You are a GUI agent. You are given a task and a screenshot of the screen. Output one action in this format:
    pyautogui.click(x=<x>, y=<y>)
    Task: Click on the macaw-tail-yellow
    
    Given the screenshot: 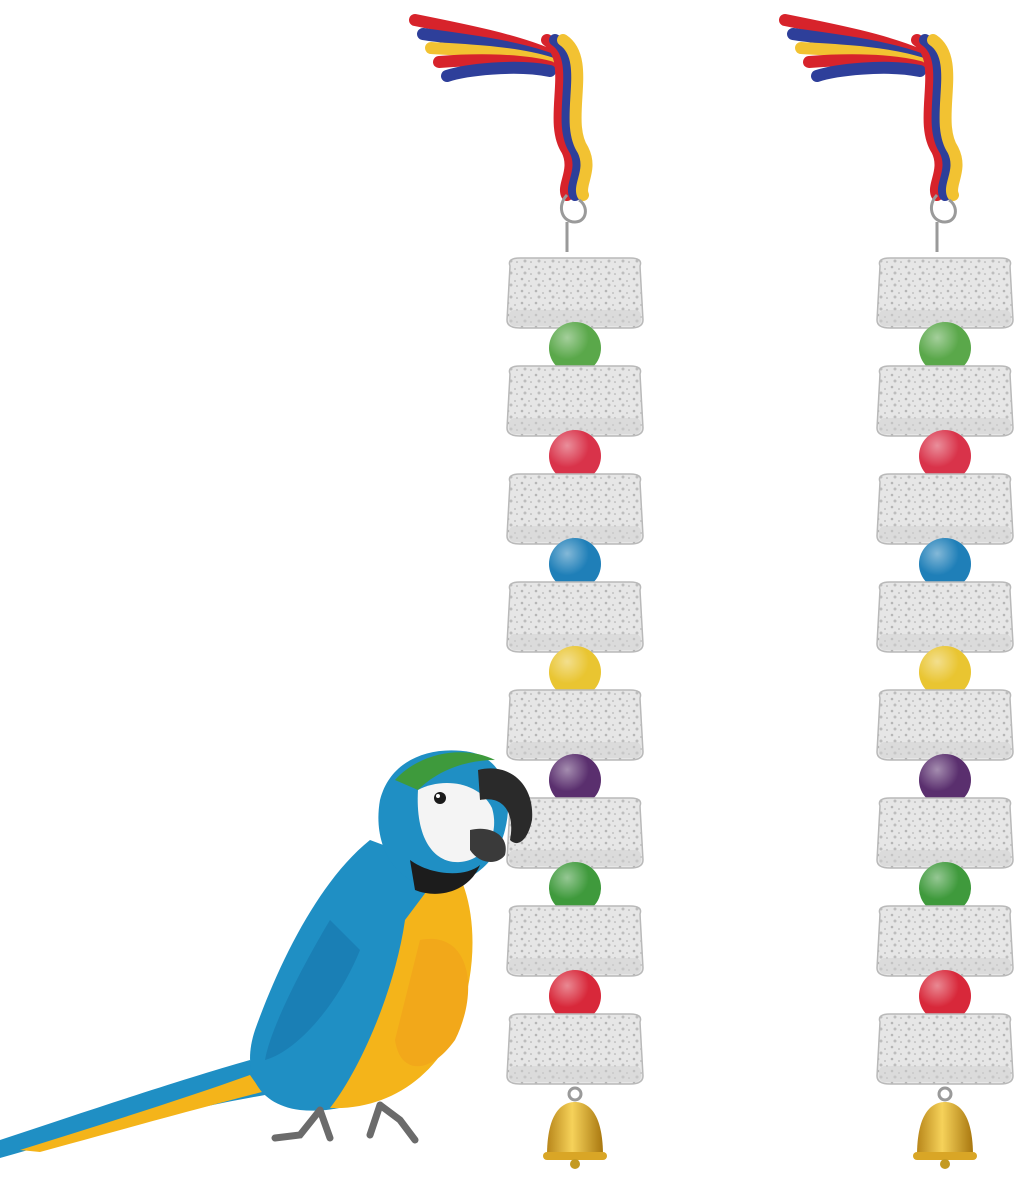 What is the action you would take?
    pyautogui.click(x=141, y=1113)
    